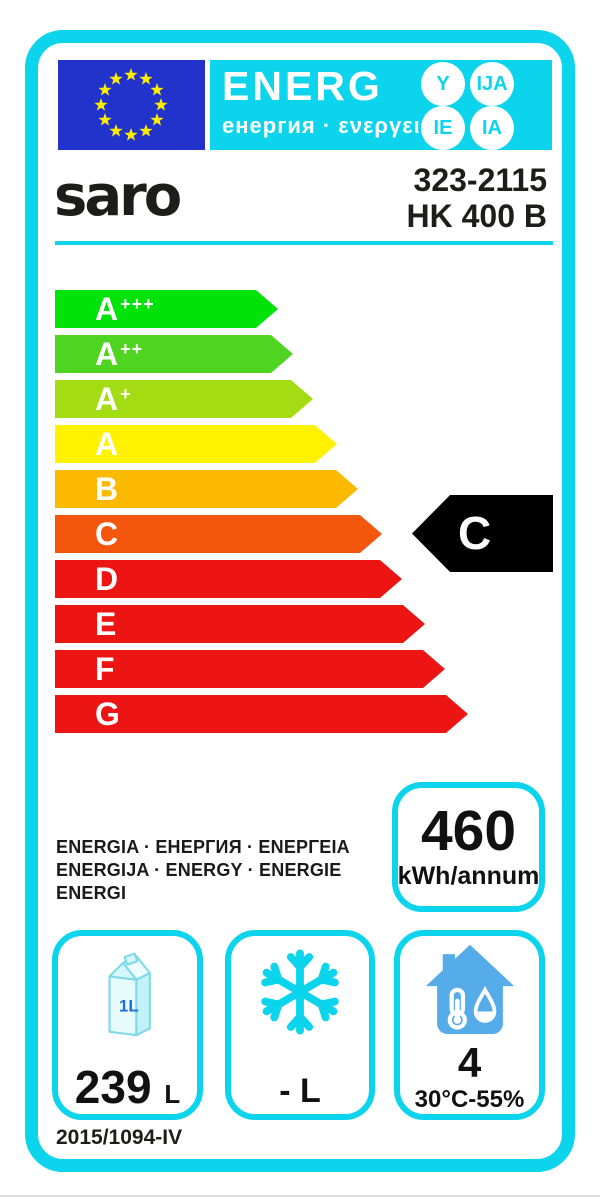 The height and width of the screenshot is (1200, 600). What do you see at coordinates (105, 669) in the screenshot?
I see `class-label: F` at bounding box center [105, 669].